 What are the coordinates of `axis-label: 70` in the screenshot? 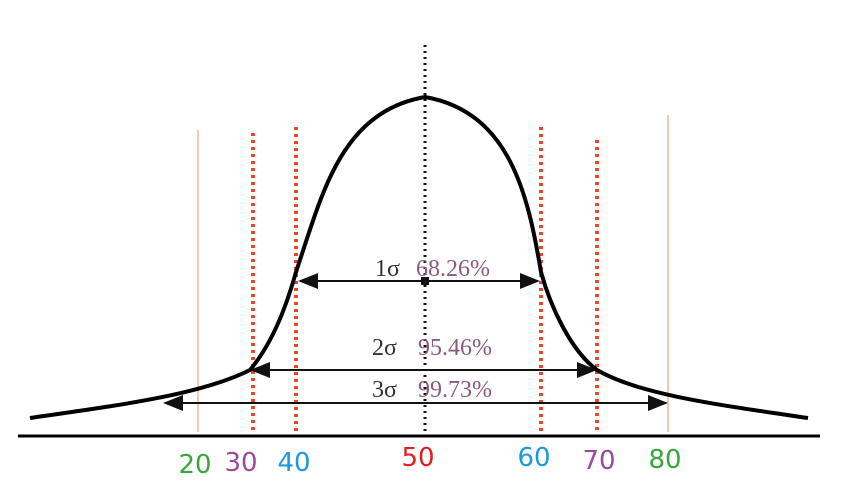 It's located at (598, 461).